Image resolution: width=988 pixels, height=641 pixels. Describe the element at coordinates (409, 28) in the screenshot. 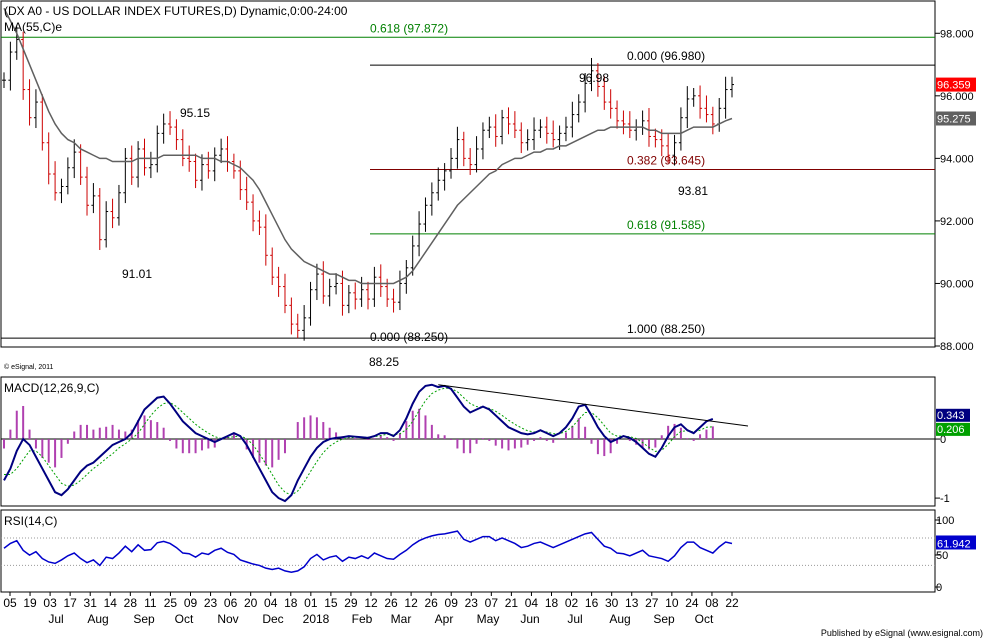

I see `fib-label-0: 0.618 (97.872)` at that location.